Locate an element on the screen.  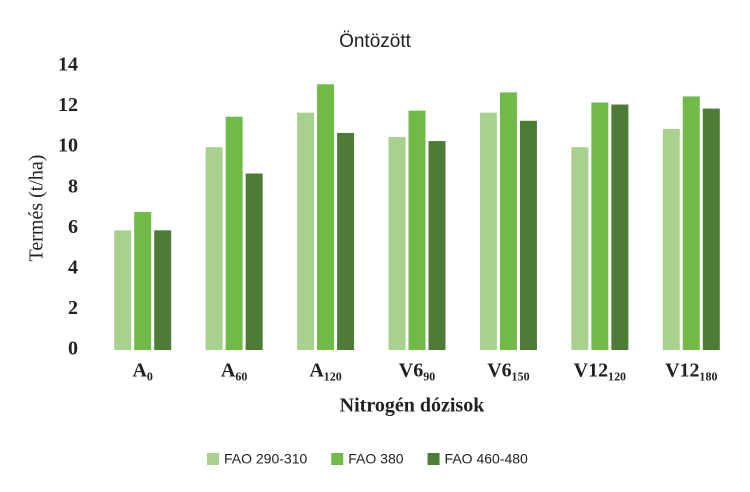
y-tick-label: 0 is located at coordinates (73, 349).